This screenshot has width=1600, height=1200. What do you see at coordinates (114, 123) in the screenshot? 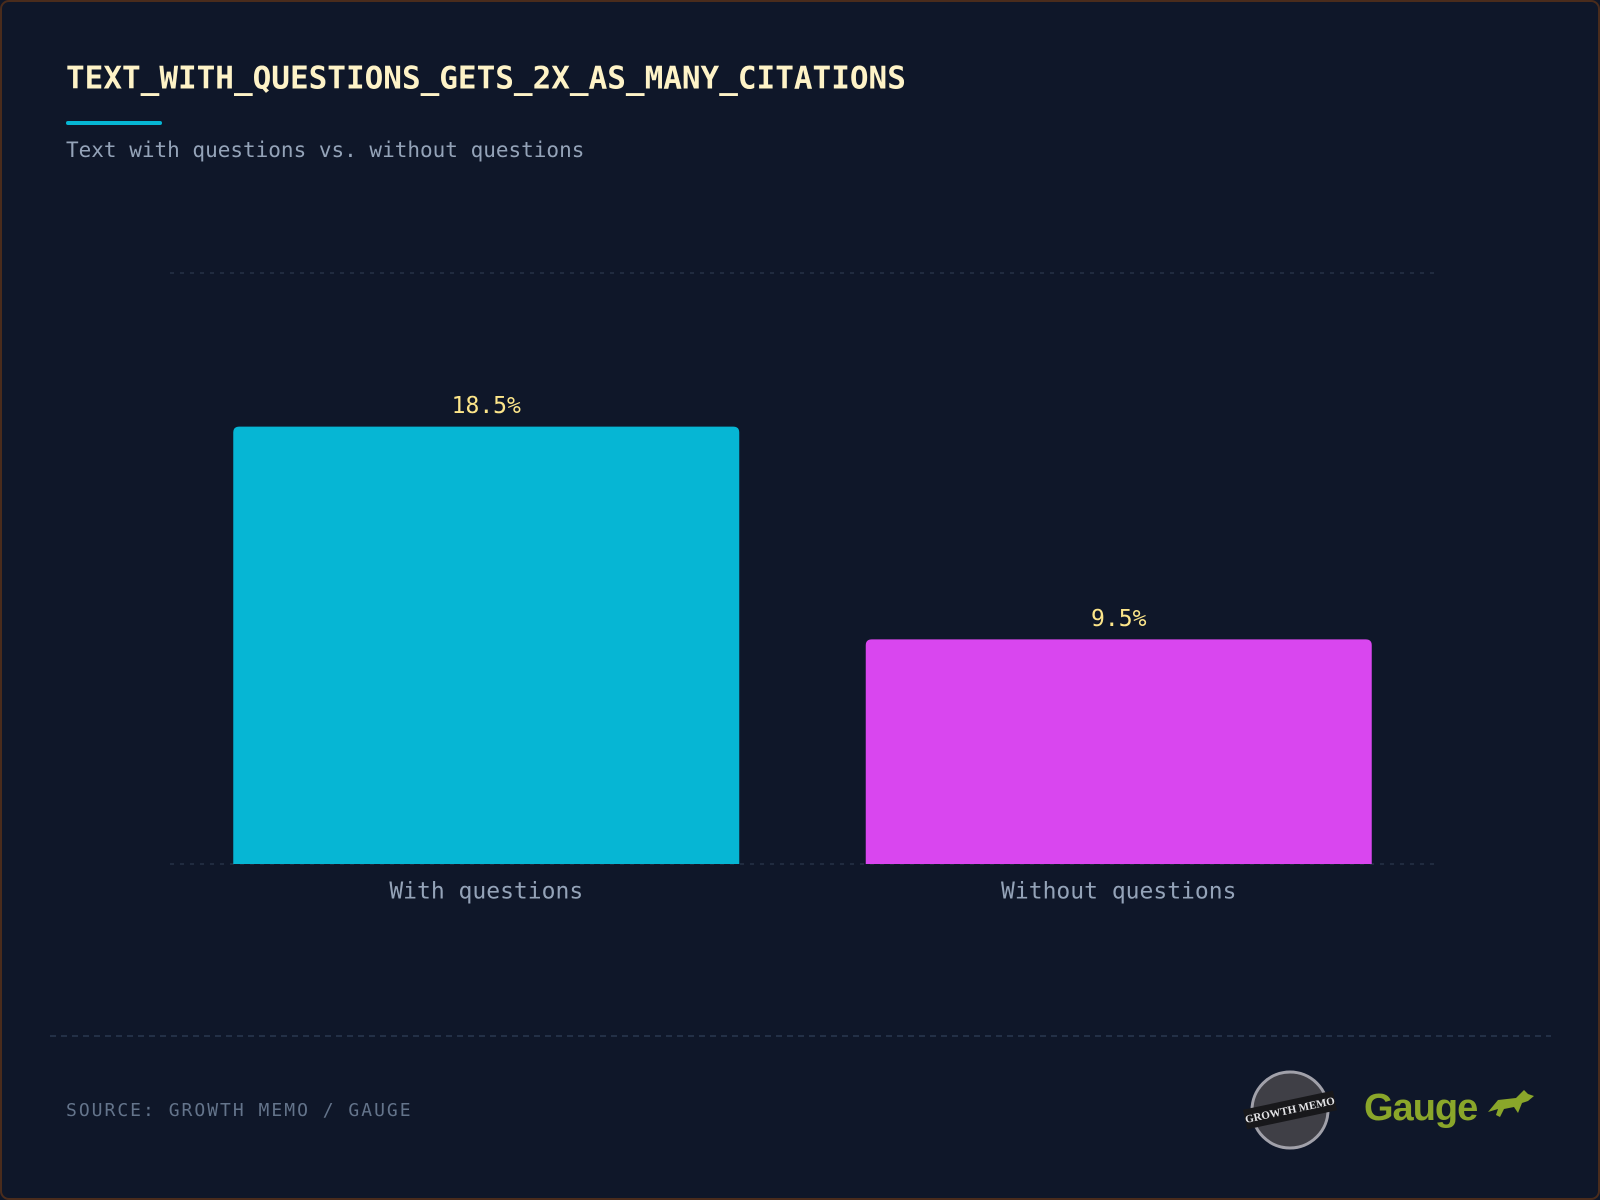
I see `title-underline` at bounding box center [114, 123].